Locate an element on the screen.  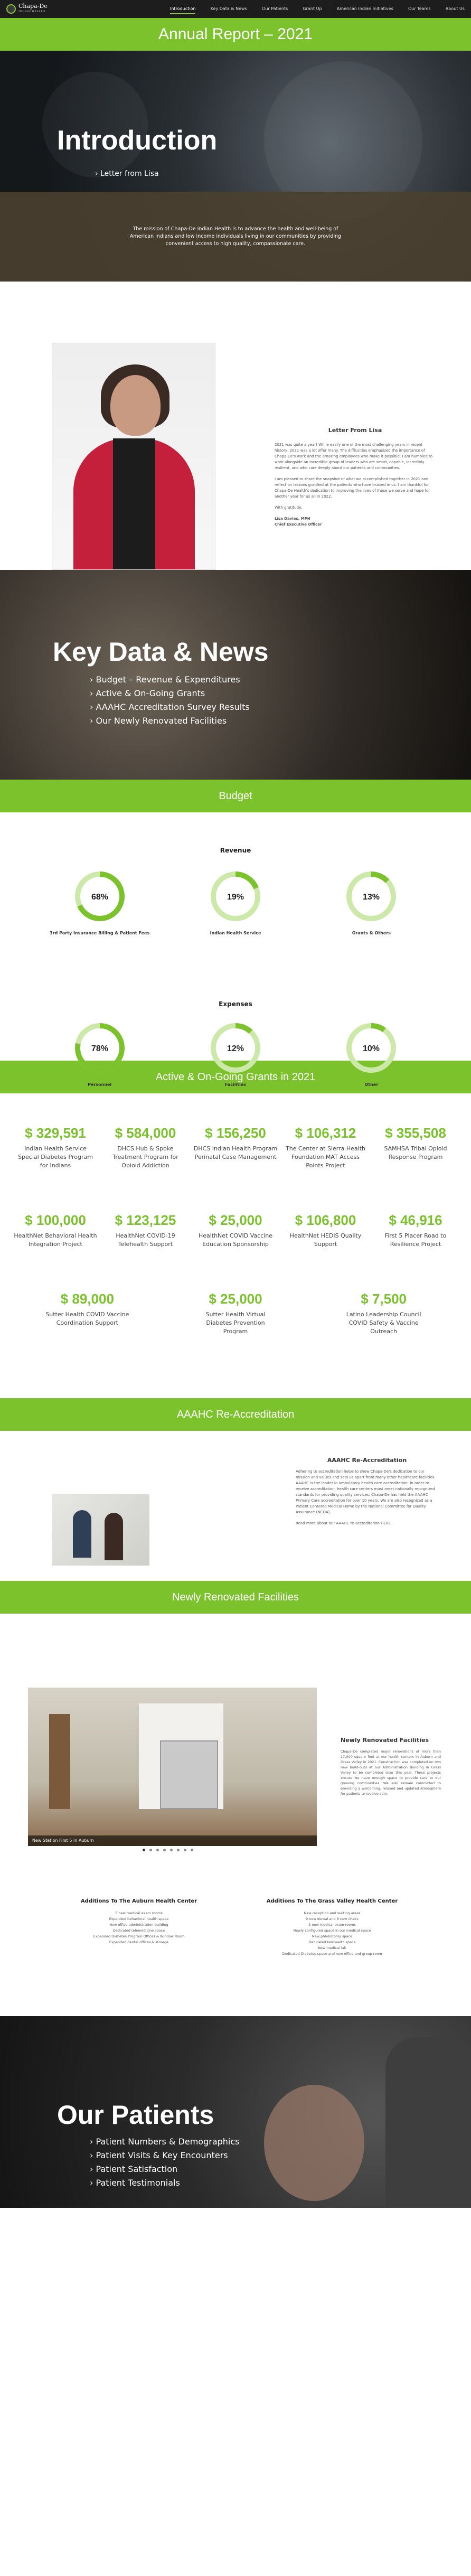
renovated-heading: Newly Renovated Facilities is located at coordinates (385, 1740).